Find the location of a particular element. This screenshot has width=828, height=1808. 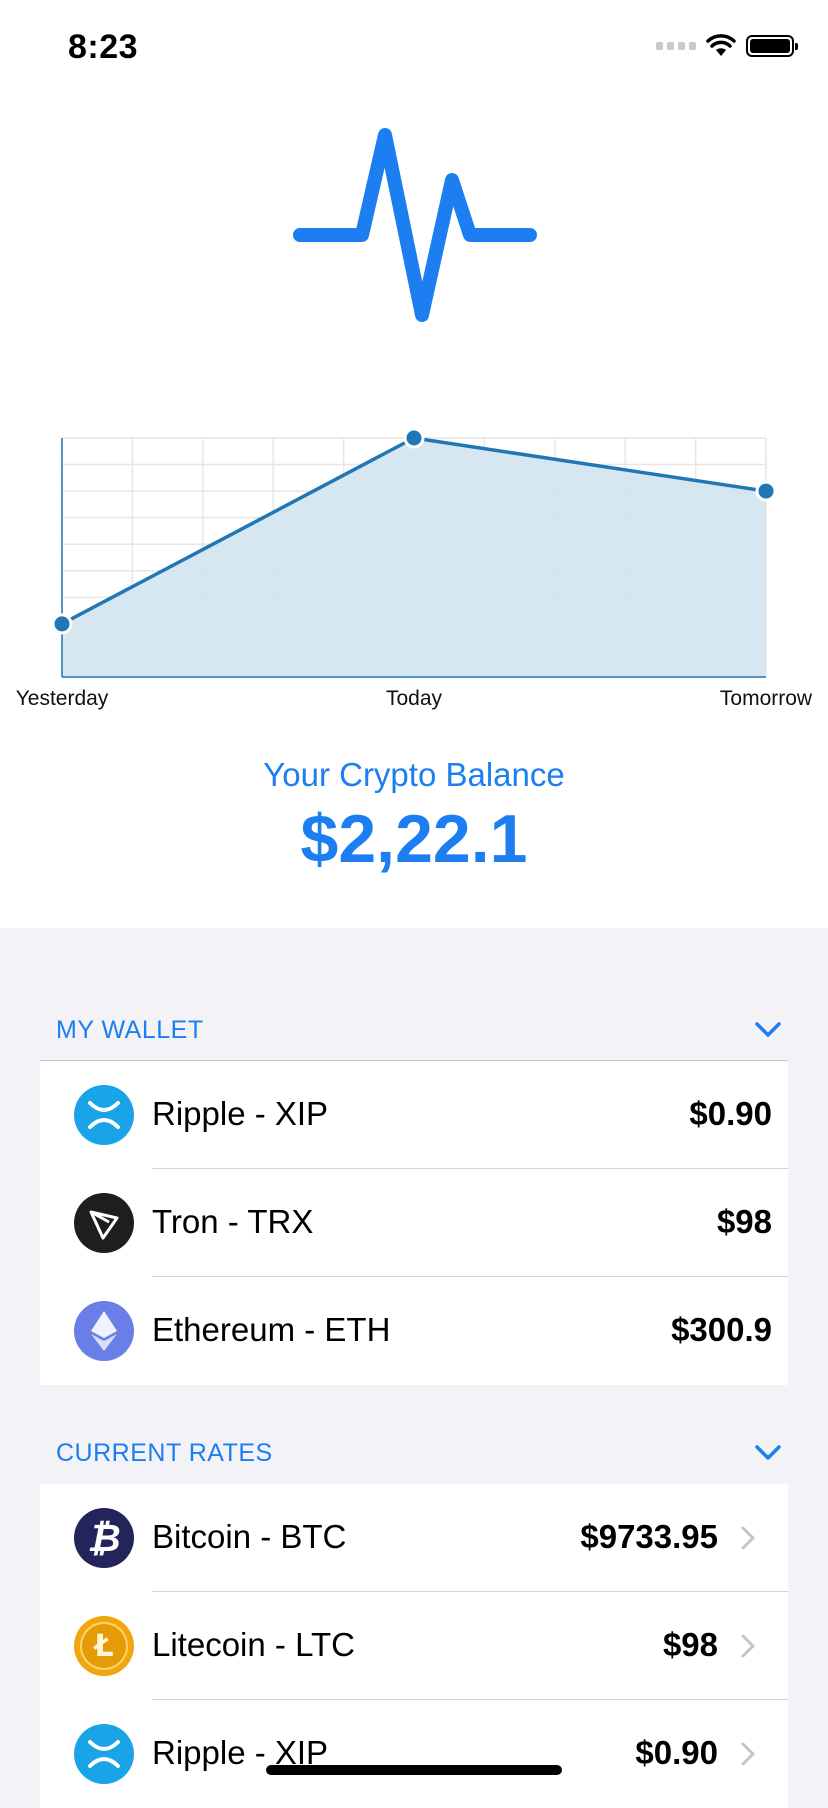

coin-price: $300.9 is located at coordinates (721, 1329).